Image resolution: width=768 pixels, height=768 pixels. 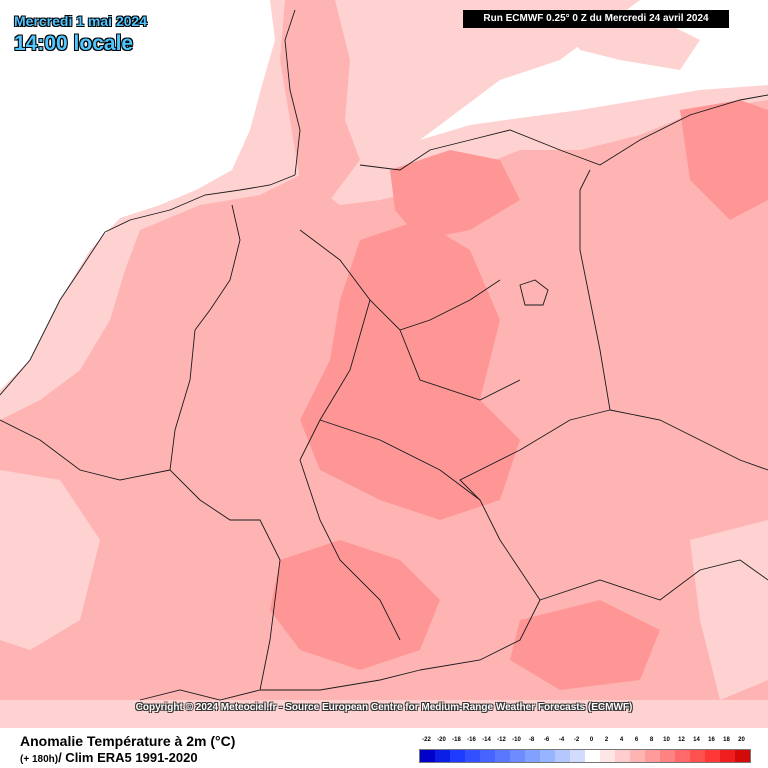 What do you see at coordinates (50, 560) in the screenshot?
I see `light-patch-sw` at bounding box center [50, 560].